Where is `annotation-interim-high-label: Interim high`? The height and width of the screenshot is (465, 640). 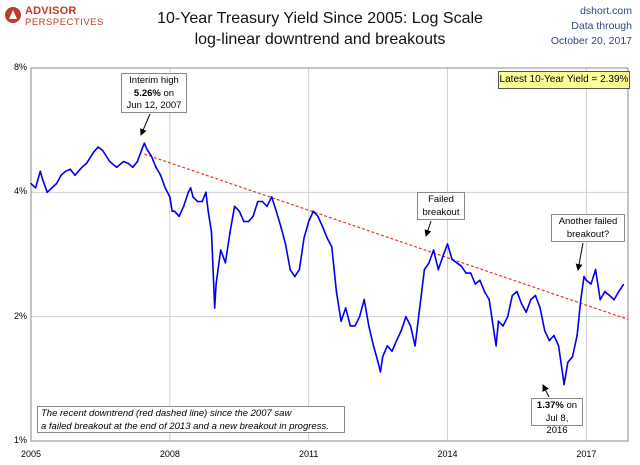
annotation-interim-high-label: Interim high is located at coordinates (154, 80).